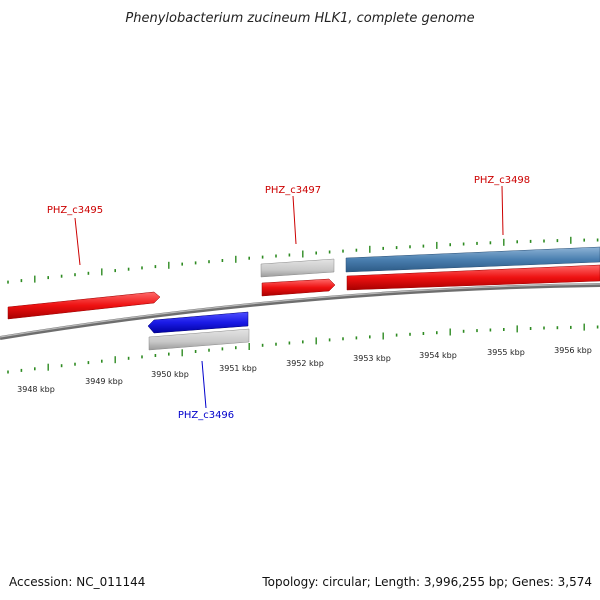  I want to click on accession-text: Accession: NC_011144, so click(77, 582).